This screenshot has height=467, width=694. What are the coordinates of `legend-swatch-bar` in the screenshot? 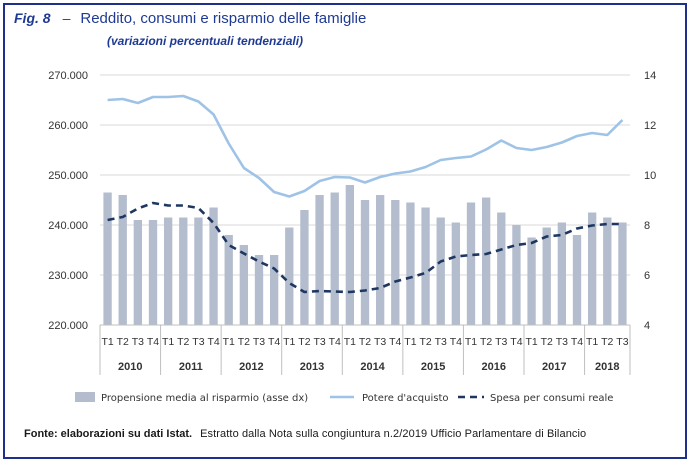 It's located at (85, 397).